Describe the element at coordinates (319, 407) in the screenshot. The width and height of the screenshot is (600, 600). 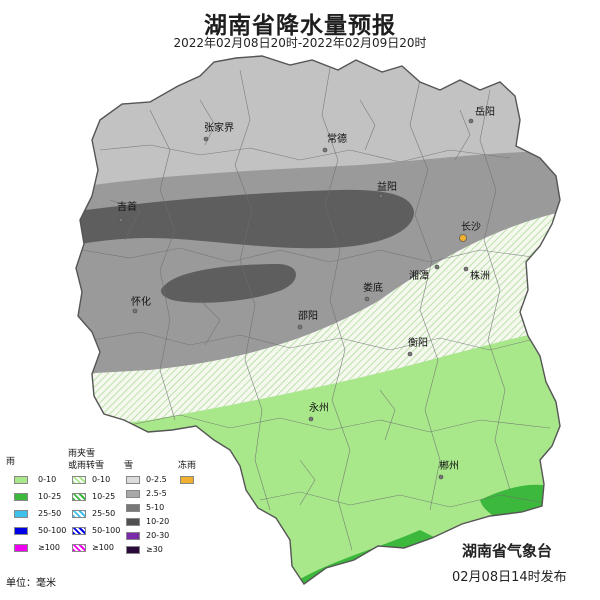
I see `city-label: 永州` at that location.